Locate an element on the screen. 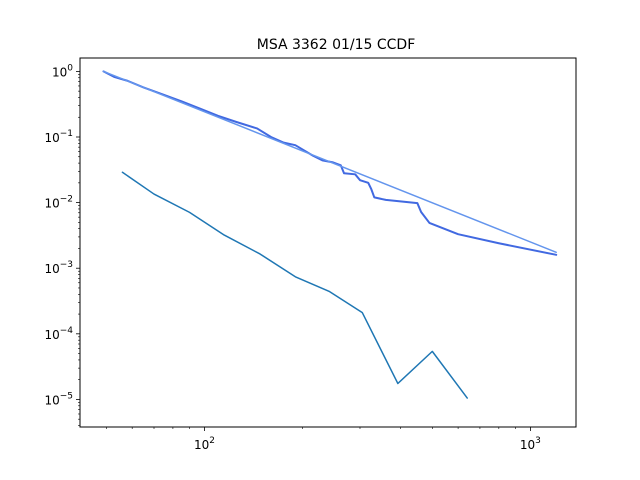 The image size is (640, 480). y-tick-label: 10⁻³ is located at coordinates (58, 268).